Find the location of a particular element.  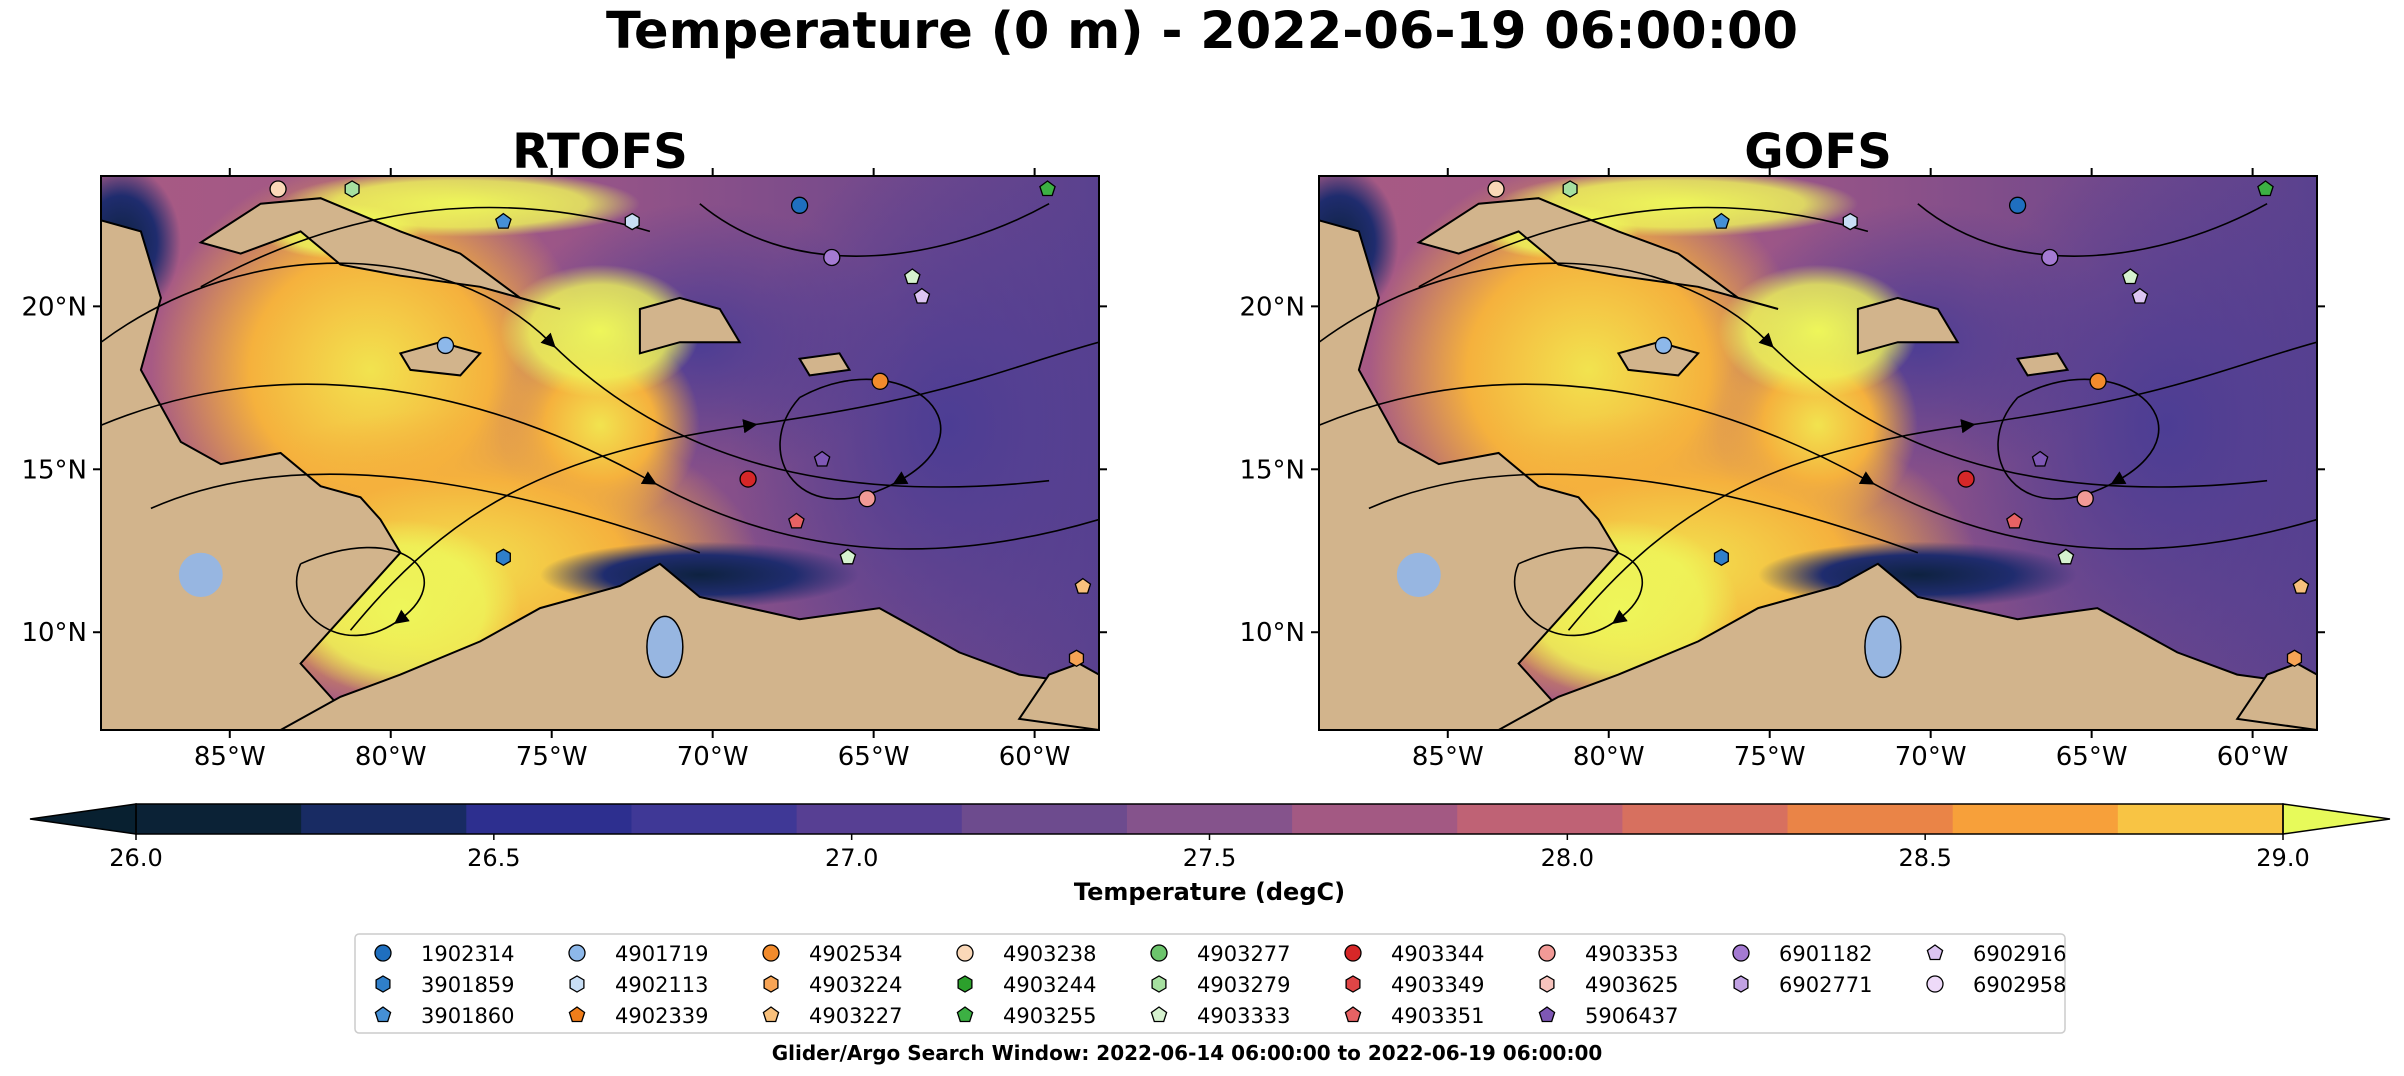

colorbar-extend-low is located at coordinates (83, 819).